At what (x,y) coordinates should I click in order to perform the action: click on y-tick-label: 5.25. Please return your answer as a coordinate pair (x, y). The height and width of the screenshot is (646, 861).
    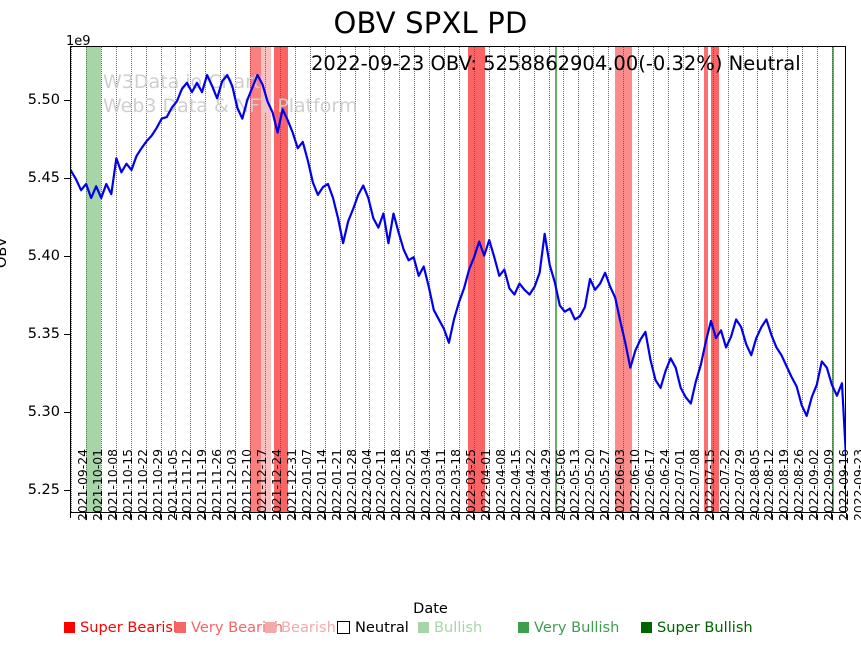
    Looking at the image, I should click on (43, 489).